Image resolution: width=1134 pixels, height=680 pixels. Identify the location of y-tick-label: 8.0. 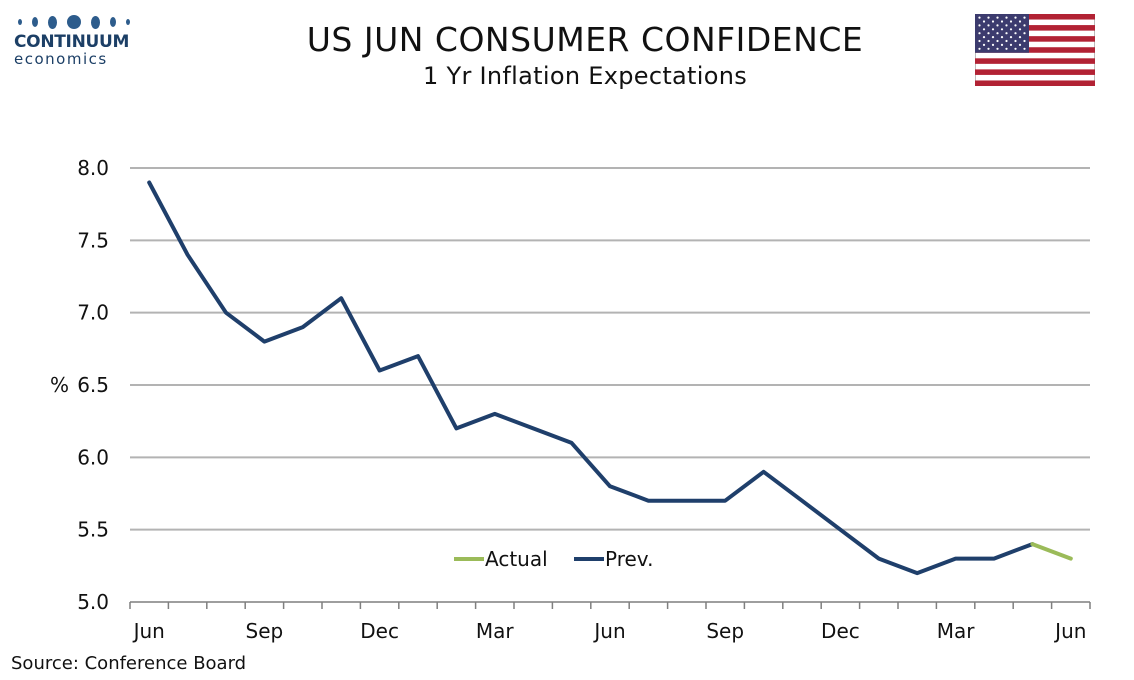
(93, 168).